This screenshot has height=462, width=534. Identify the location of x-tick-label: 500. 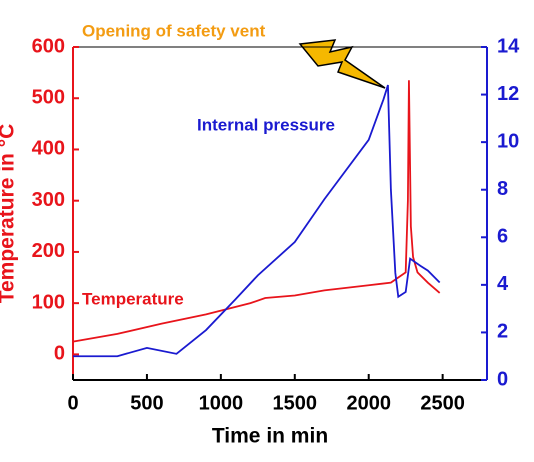
(146, 403).